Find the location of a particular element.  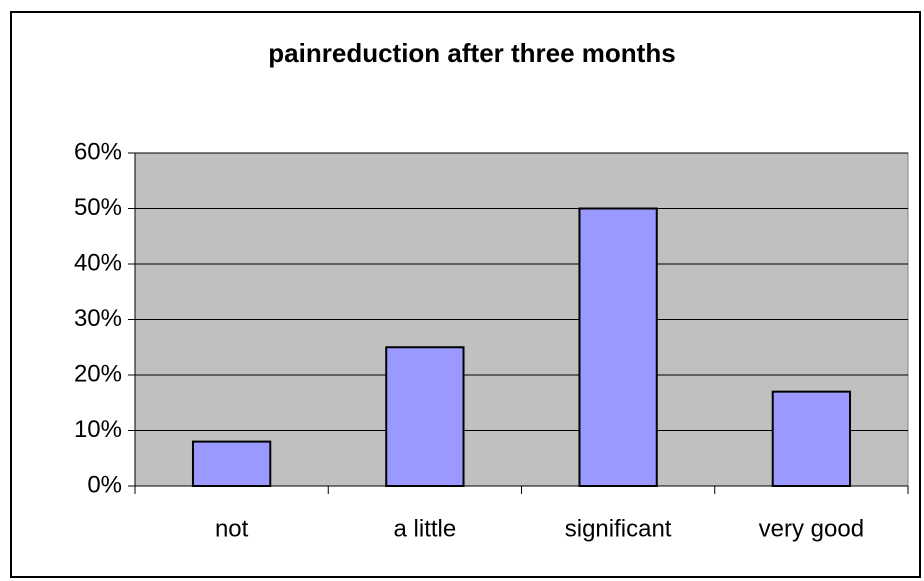

x-tick-label: not is located at coordinates (232, 528).